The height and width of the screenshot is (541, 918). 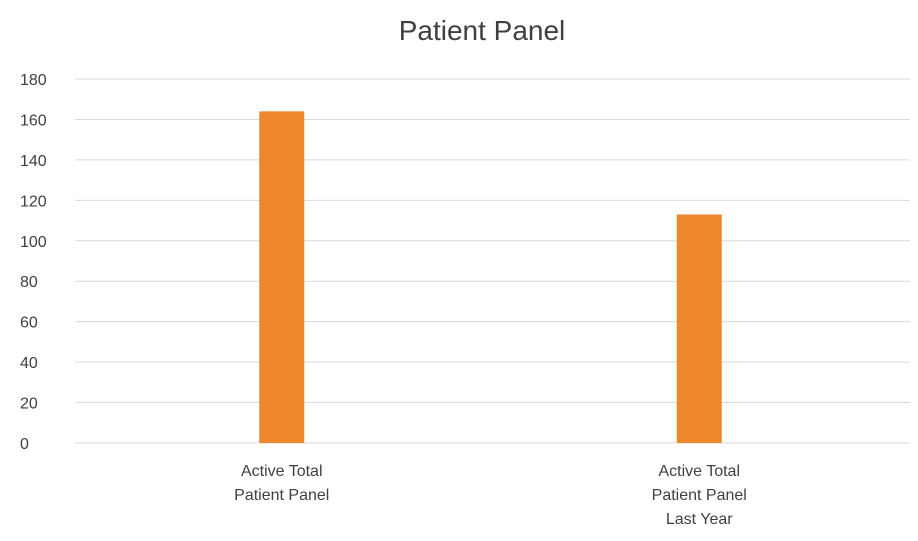 I want to click on y-axis-ticks: 0 20 40 60 80 100 120 140 160 180, so click(x=33, y=262).